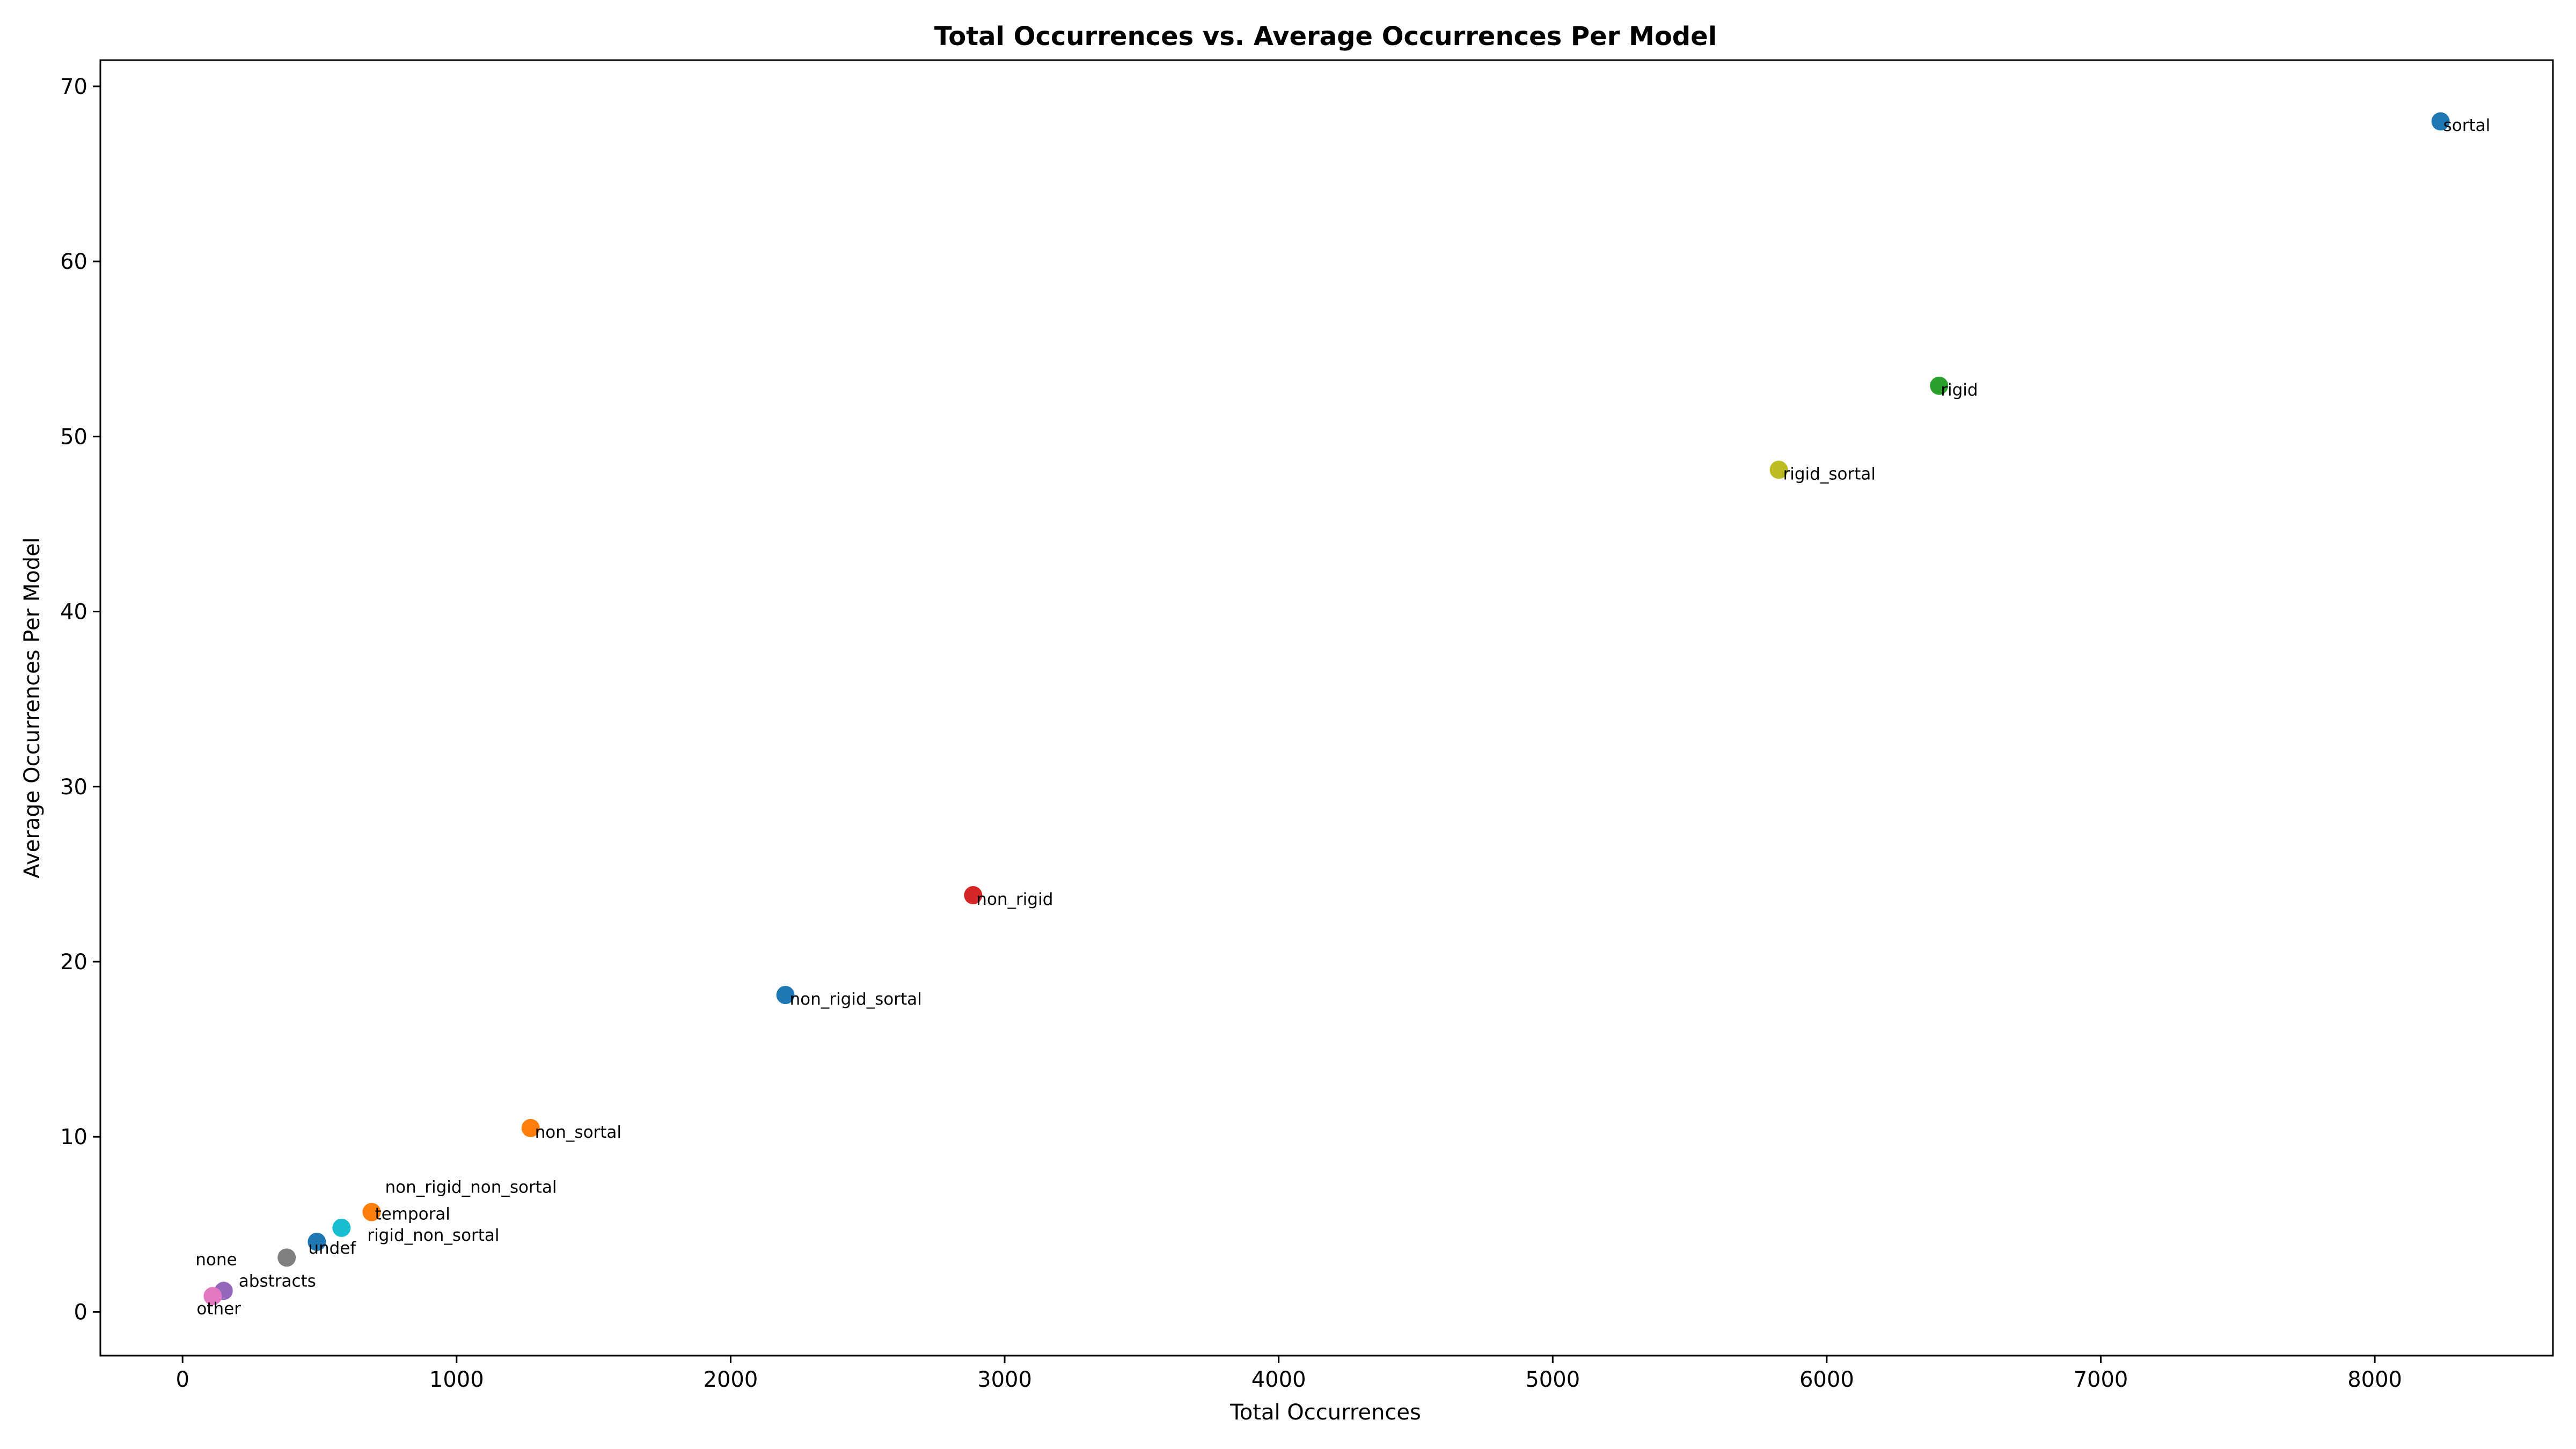  What do you see at coordinates (73, 787) in the screenshot?
I see `y-tick-label: 30` at bounding box center [73, 787].